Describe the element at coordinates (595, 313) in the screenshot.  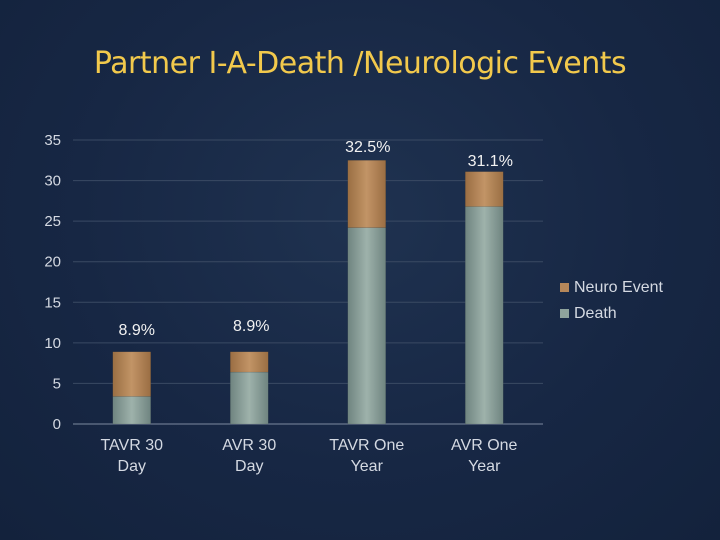
I see `legend-label-death: Death` at that location.